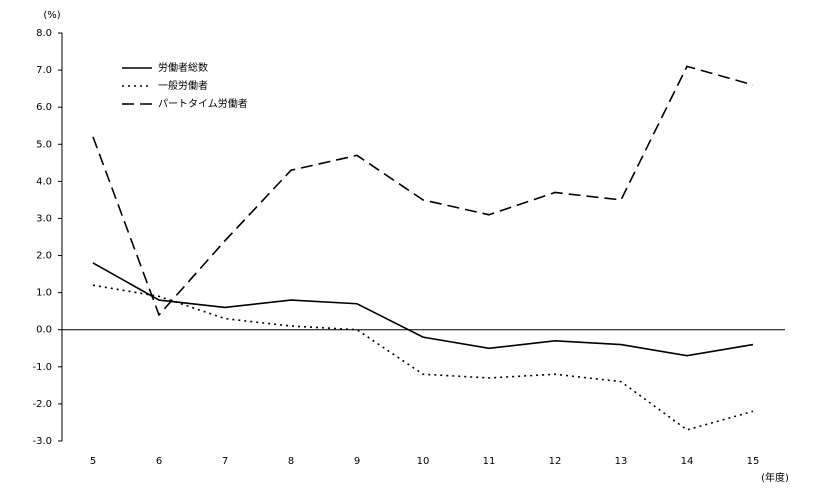  What do you see at coordinates (203, 103) in the screenshot?
I see `legend-label: パートタイム労働者` at bounding box center [203, 103].